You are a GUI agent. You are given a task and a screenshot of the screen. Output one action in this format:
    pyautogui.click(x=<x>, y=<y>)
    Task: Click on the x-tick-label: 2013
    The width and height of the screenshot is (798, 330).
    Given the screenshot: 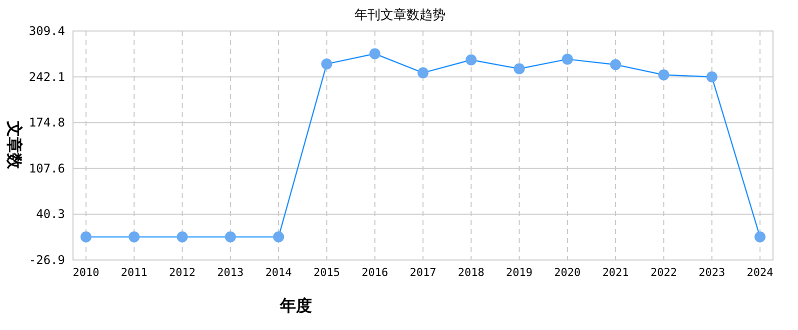 What is the action you would take?
    pyautogui.click(x=230, y=272)
    